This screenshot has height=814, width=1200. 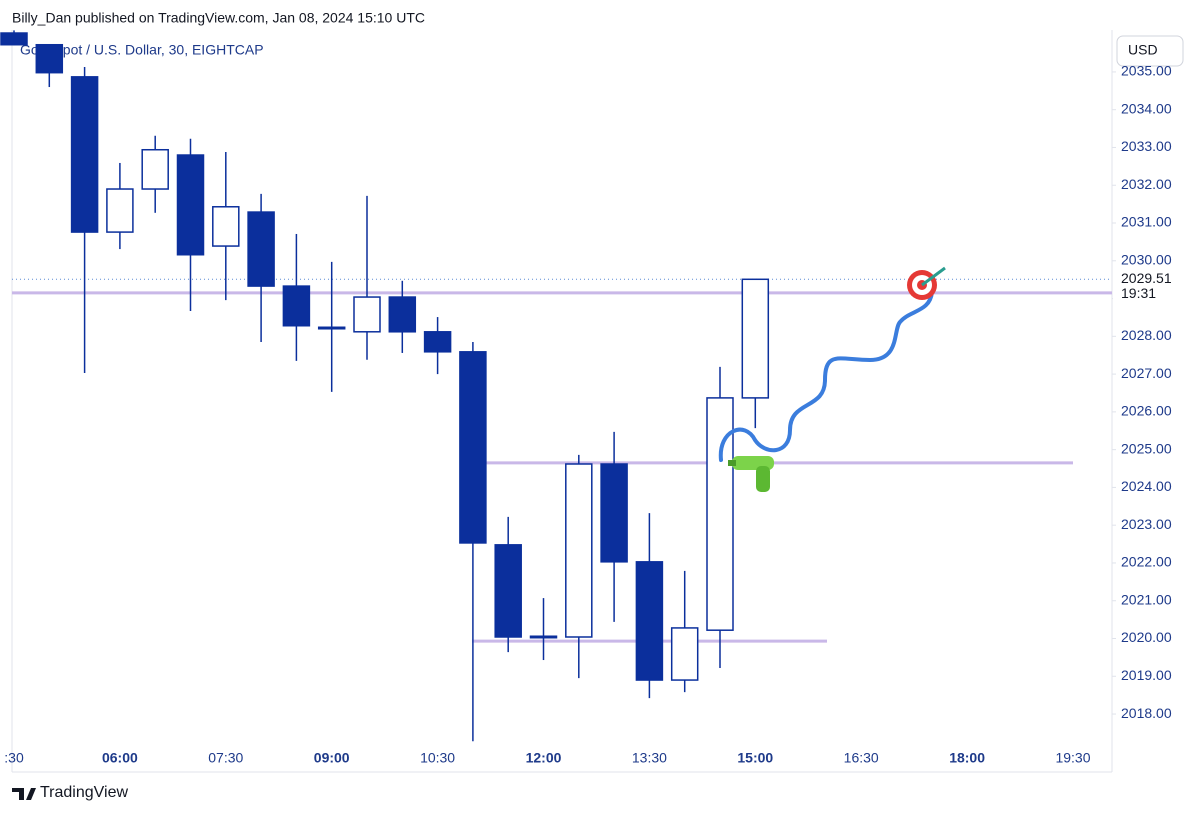 What do you see at coordinates (1146, 335) in the screenshot?
I see `y-tick-label: 2028.00` at bounding box center [1146, 335].